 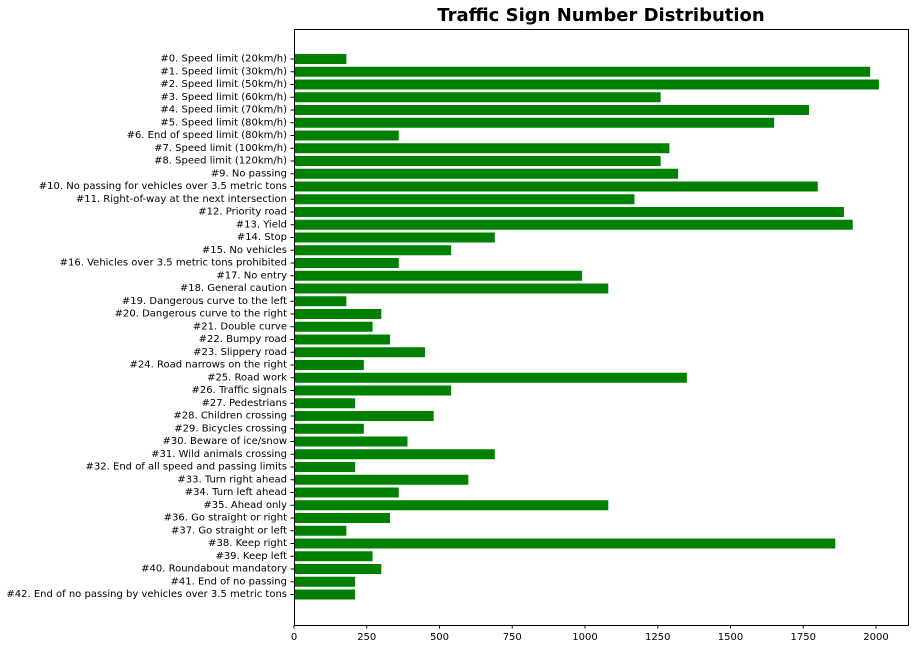 I want to click on y-tick-label: #8. Speed limit (120km/h), so click(x=220, y=161).